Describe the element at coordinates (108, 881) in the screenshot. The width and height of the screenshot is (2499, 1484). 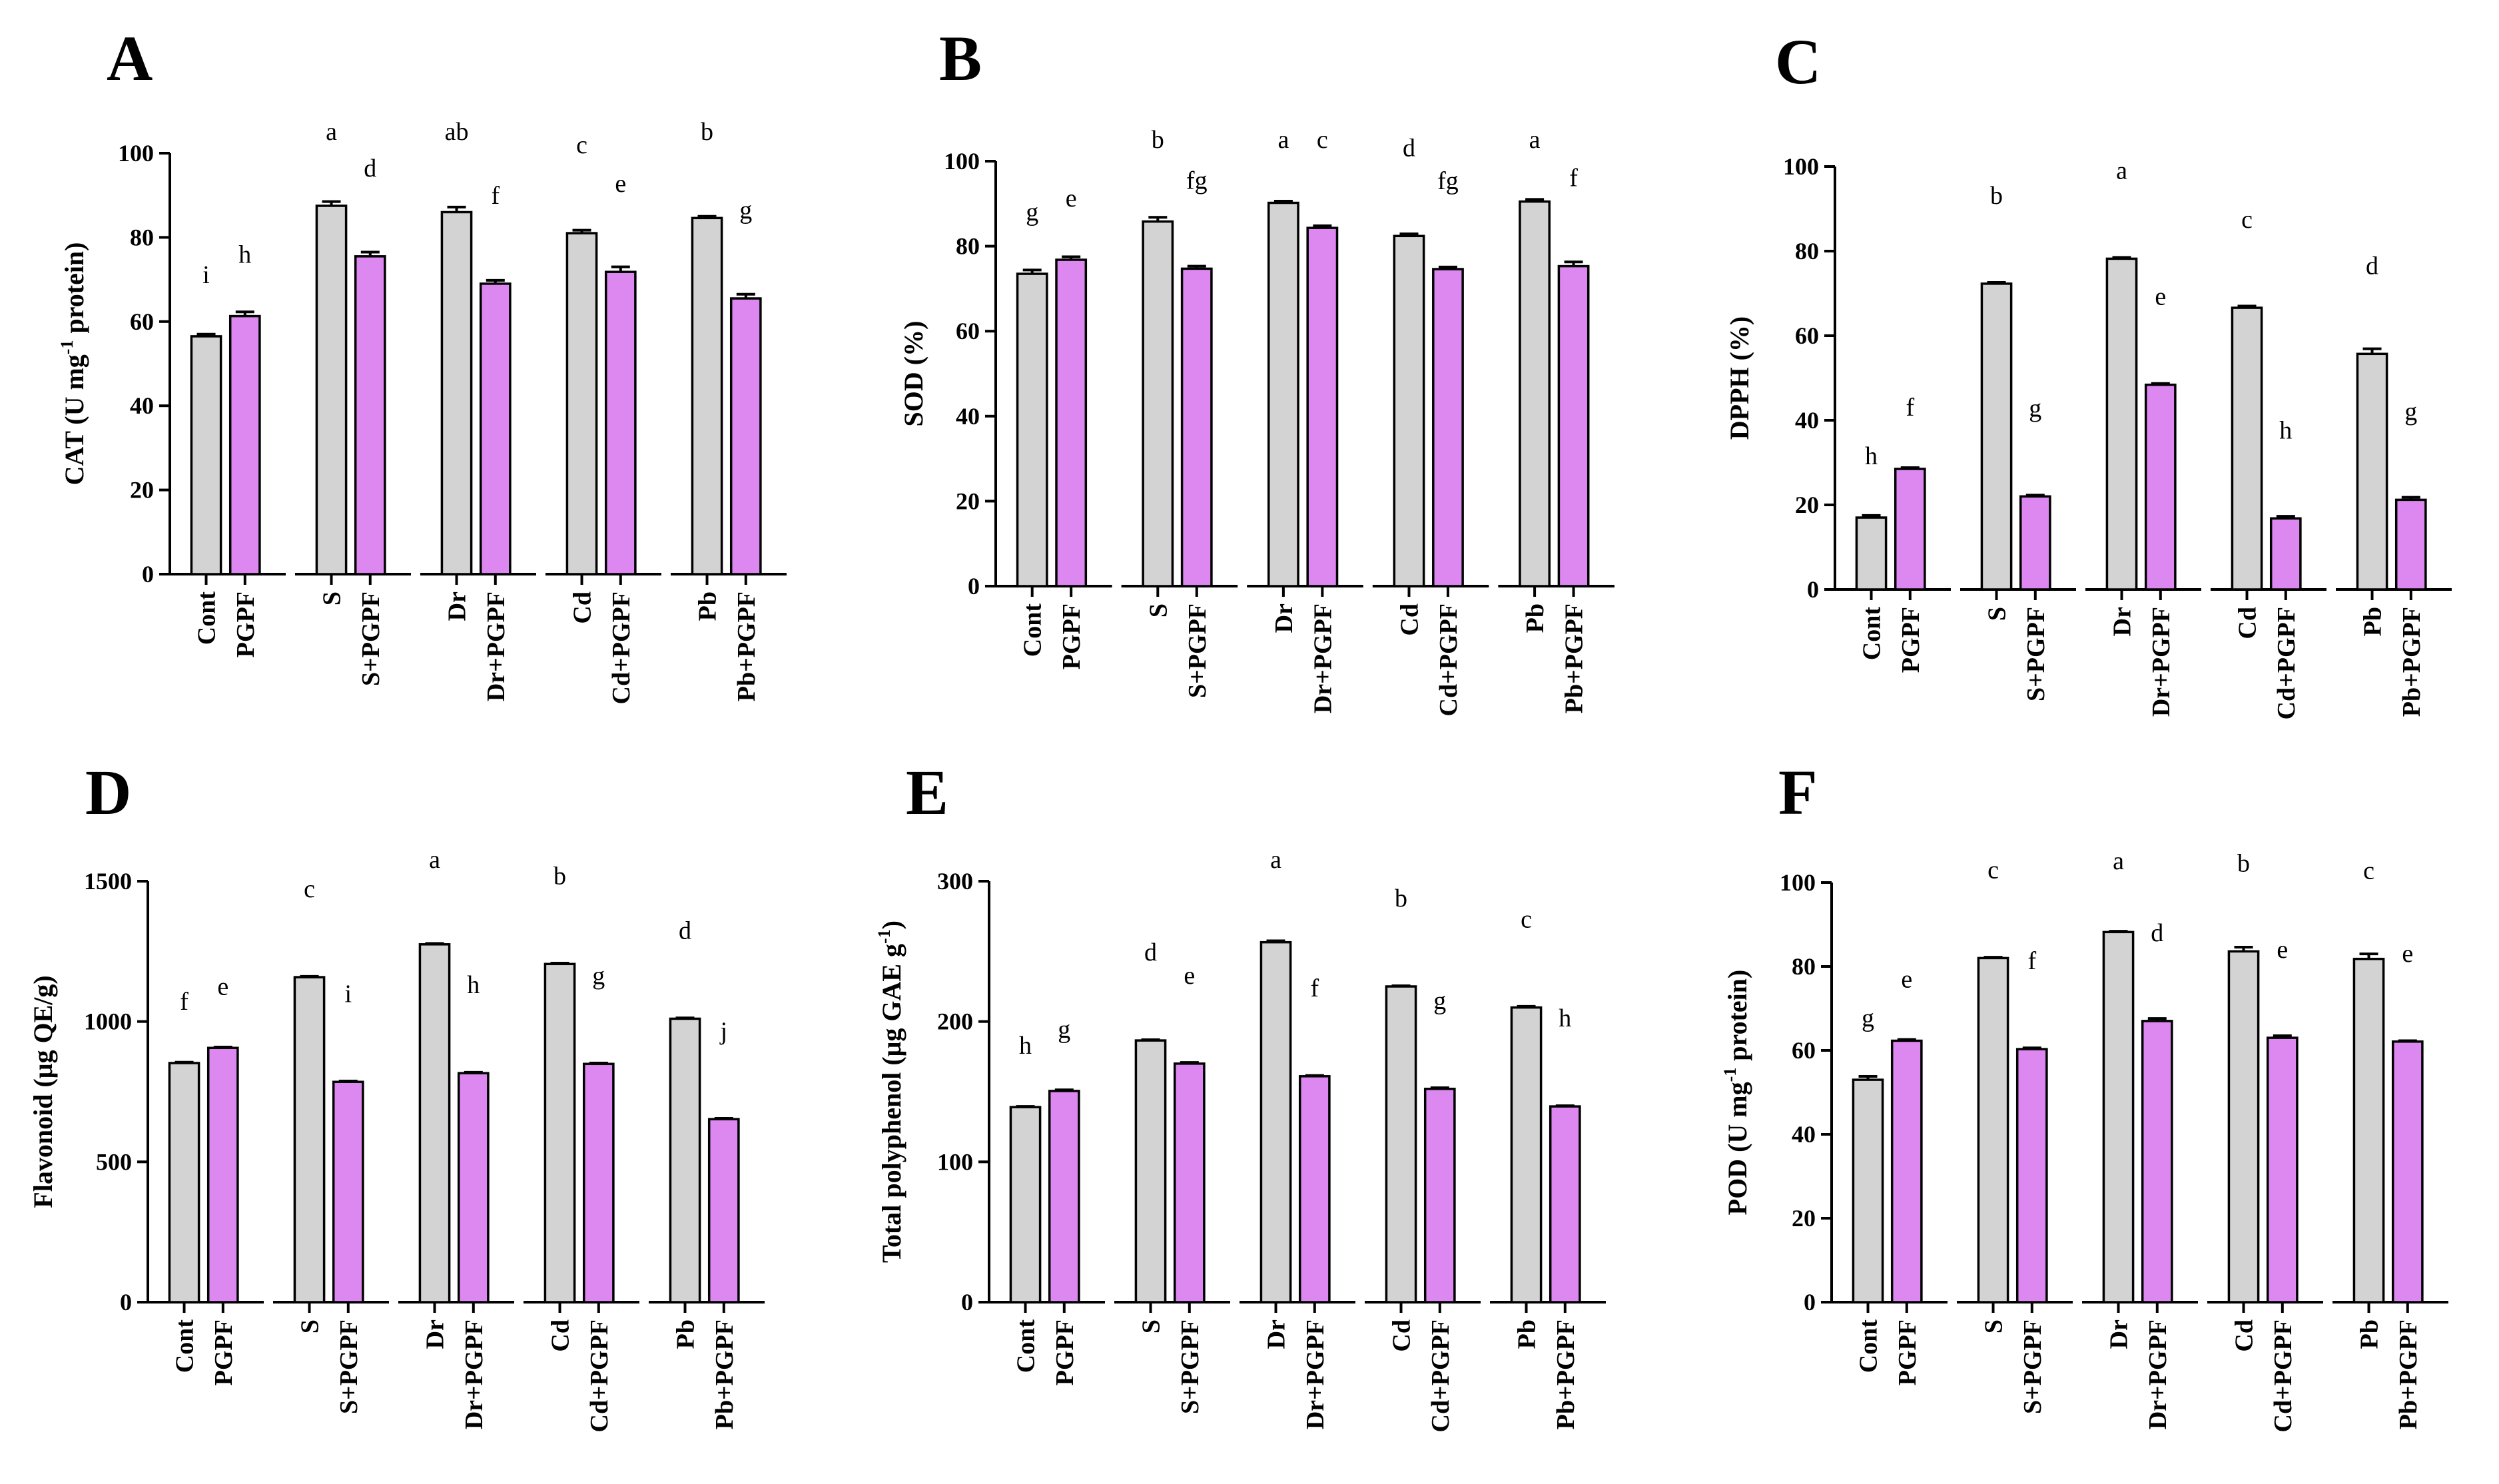
I see `y-tick-label: 1500` at that location.